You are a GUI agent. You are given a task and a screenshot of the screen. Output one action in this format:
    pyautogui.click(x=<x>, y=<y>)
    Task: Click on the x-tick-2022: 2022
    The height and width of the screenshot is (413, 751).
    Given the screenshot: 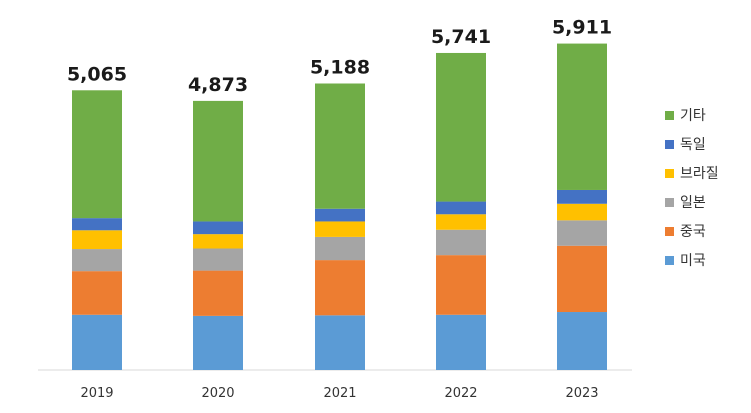 What is the action you would take?
    pyautogui.click(x=460, y=393)
    